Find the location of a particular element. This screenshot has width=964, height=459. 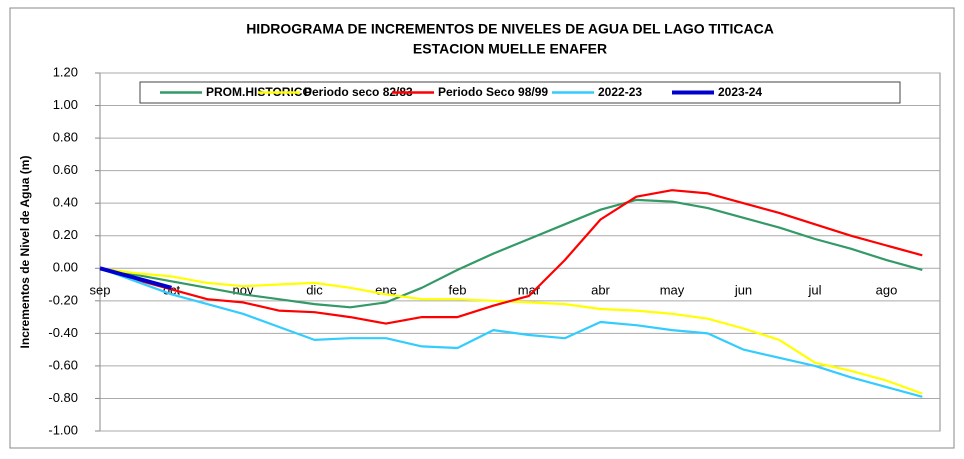

x-tick-label: jul is located at coordinates (814, 290).